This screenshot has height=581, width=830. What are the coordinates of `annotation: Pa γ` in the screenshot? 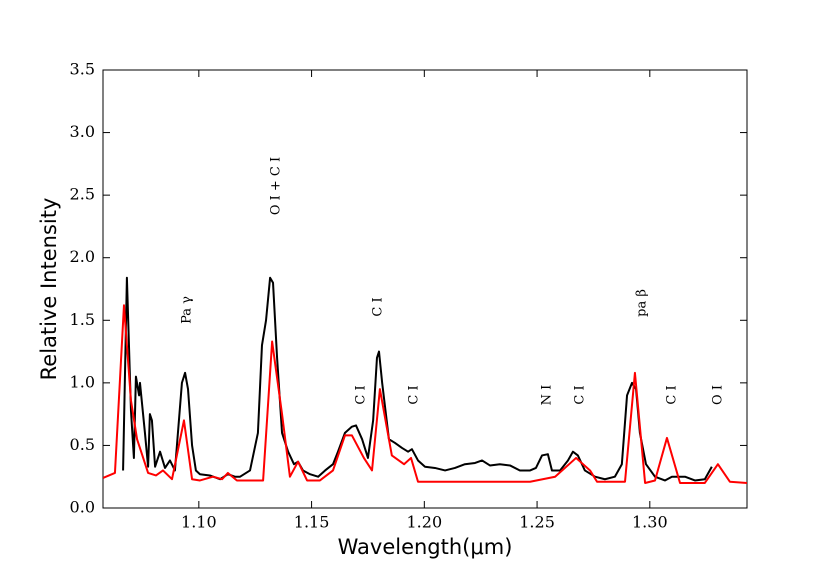 It's located at (187, 310).